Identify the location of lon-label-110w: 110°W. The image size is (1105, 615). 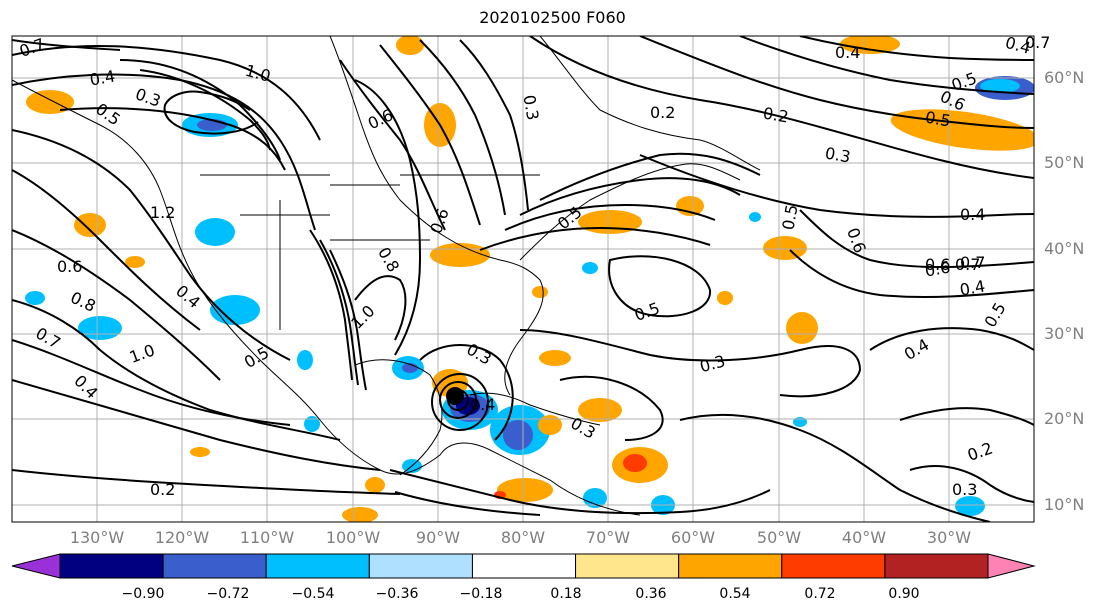
(267, 537).